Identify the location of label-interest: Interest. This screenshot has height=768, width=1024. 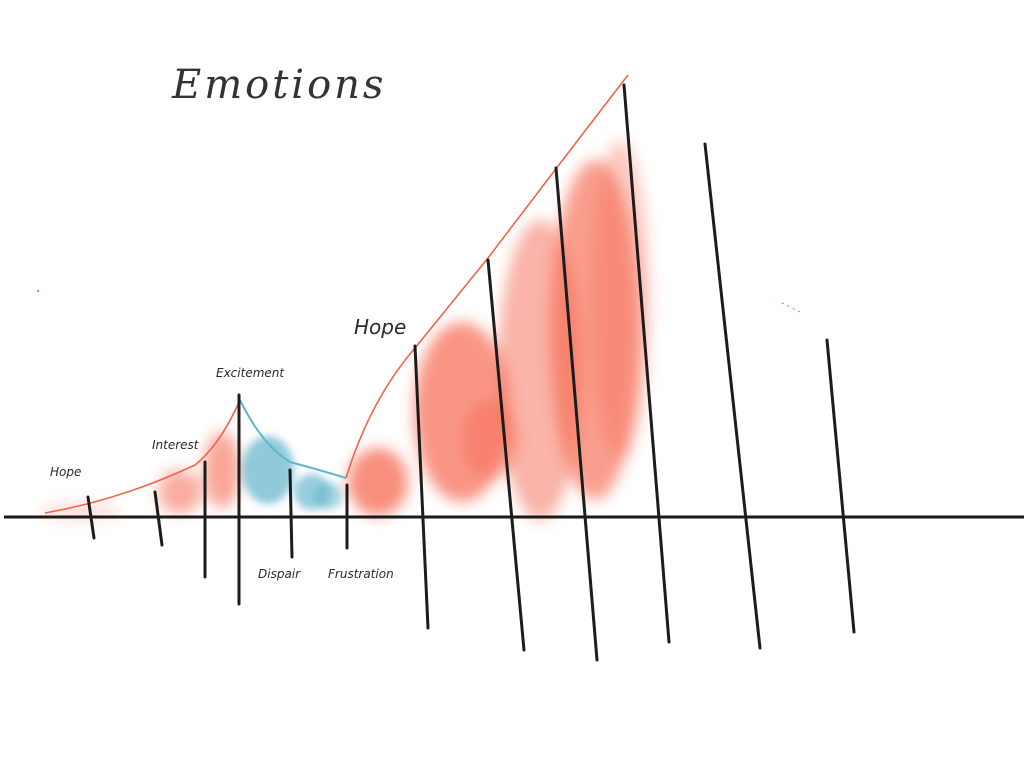
(176, 445).